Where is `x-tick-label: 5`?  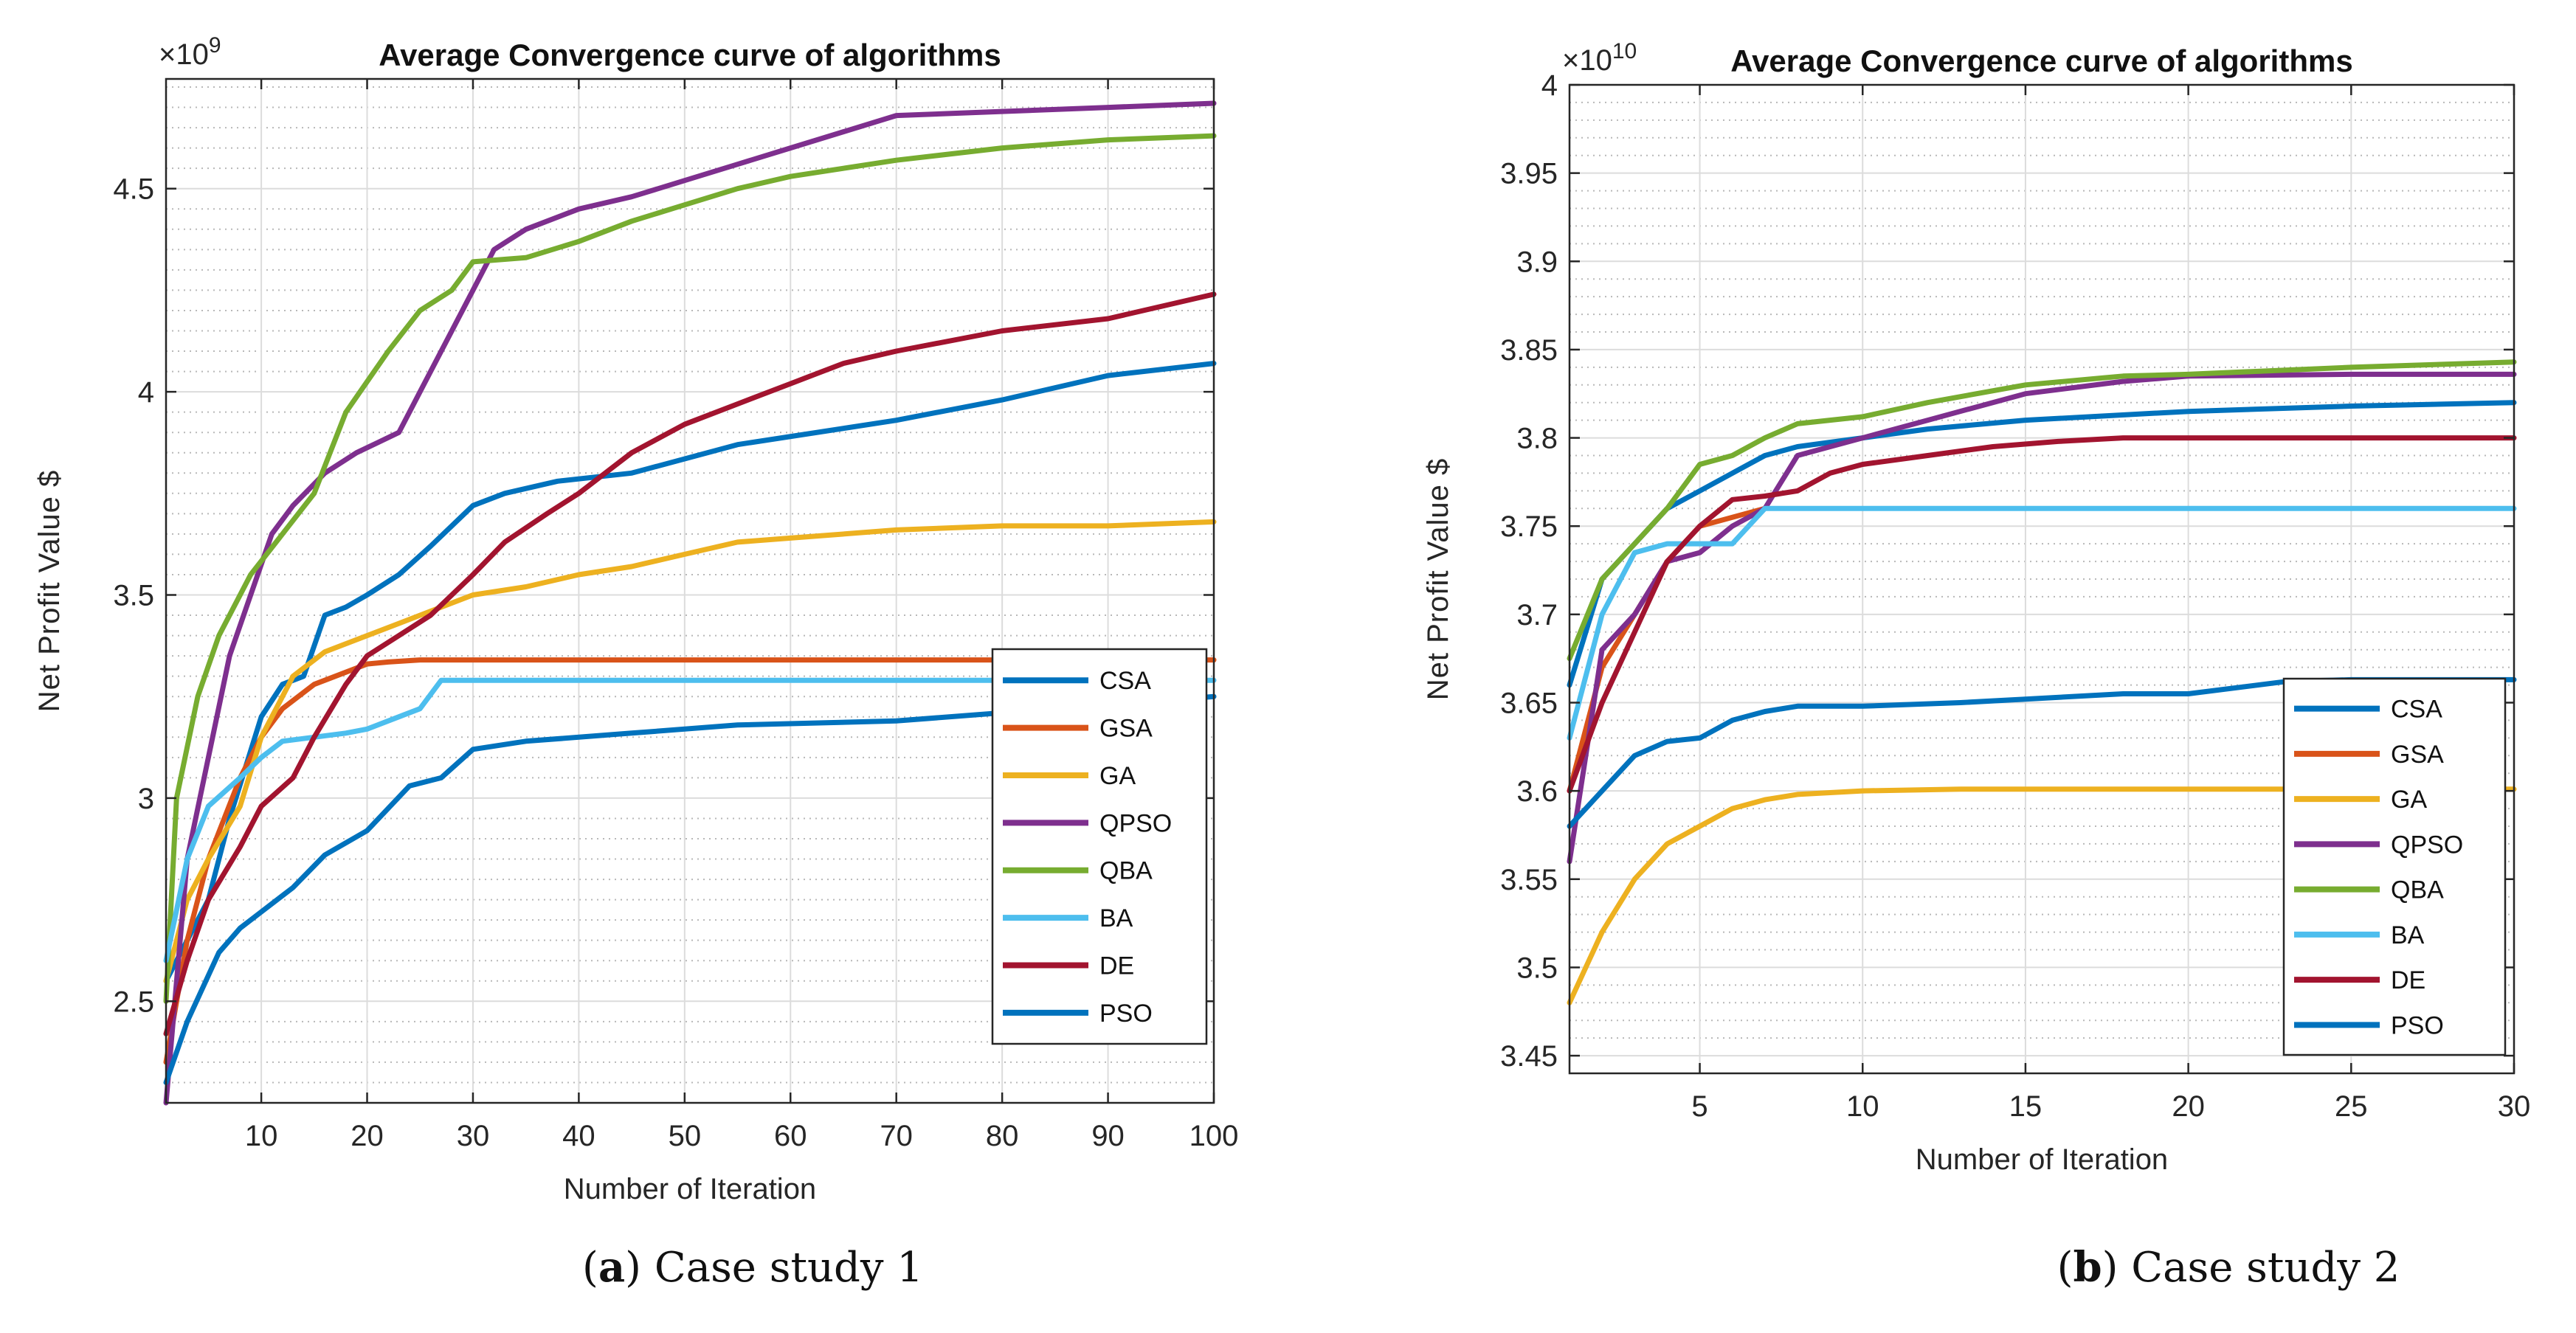 x-tick-label: 5 is located at coordinates (1699, 1106).